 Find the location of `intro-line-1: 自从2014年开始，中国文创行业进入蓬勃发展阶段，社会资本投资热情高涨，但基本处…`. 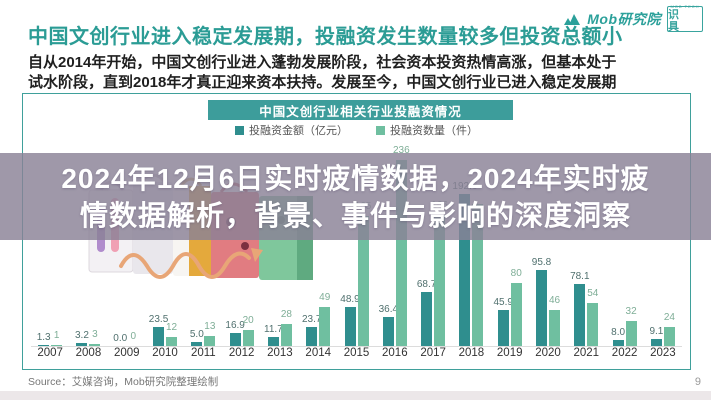

intro-line-1: 自从2014年开始，中国文创行业进入蓬勃发展阶段，社会资本投资热情高涨，但基本处… is located at coordinates (322, 62).